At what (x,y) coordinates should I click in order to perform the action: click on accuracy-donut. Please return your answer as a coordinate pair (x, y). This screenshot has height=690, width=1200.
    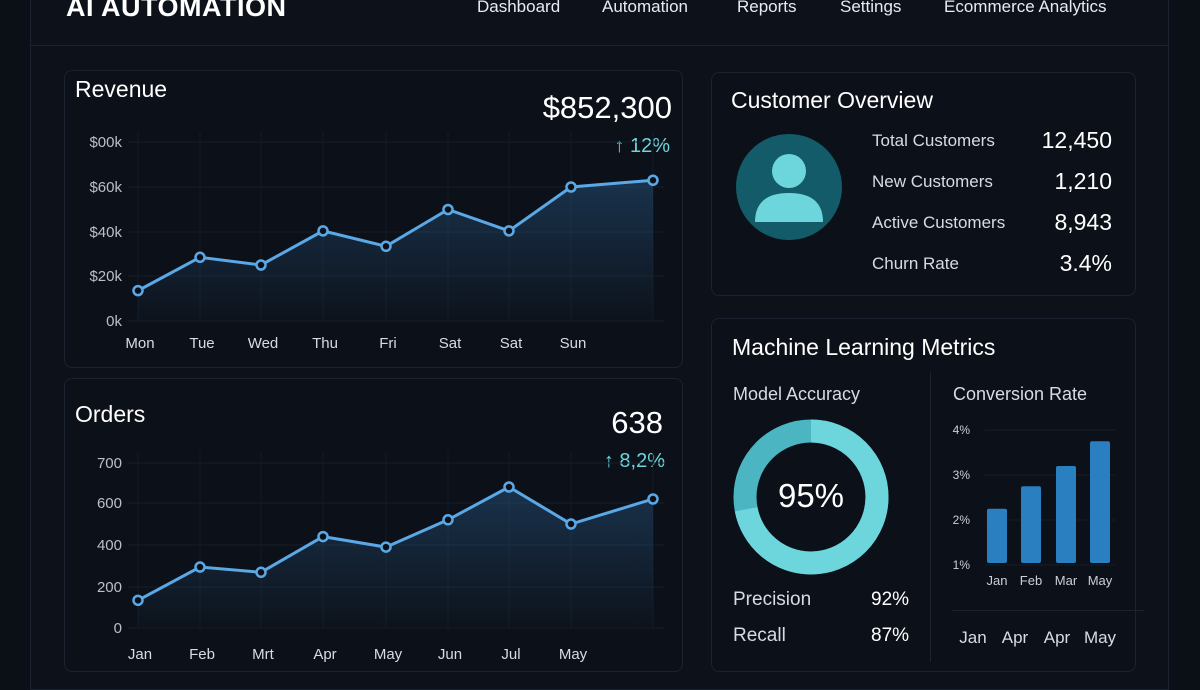
    Looking at the image, I should click on (811, 497).